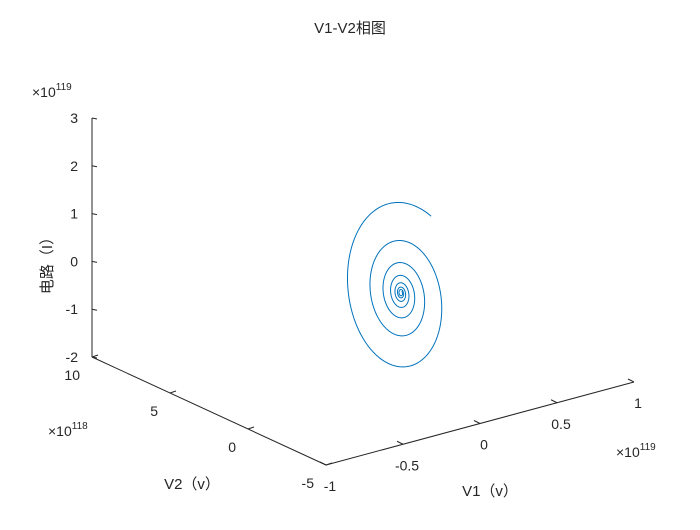 The width and height of the screenshot is (700, 530). I want to click on z-exponent-label: ×10119, so click(52, 91).